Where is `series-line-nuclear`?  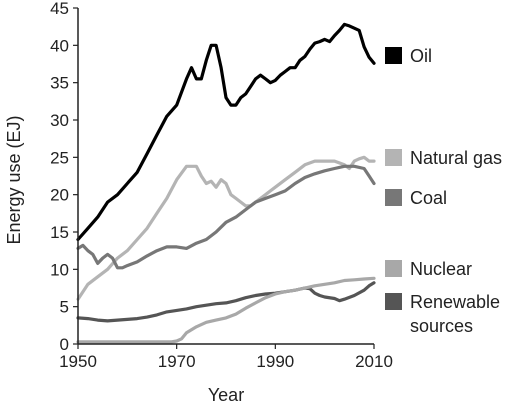
series-line-nuclear is located at coordinates (226, 310).